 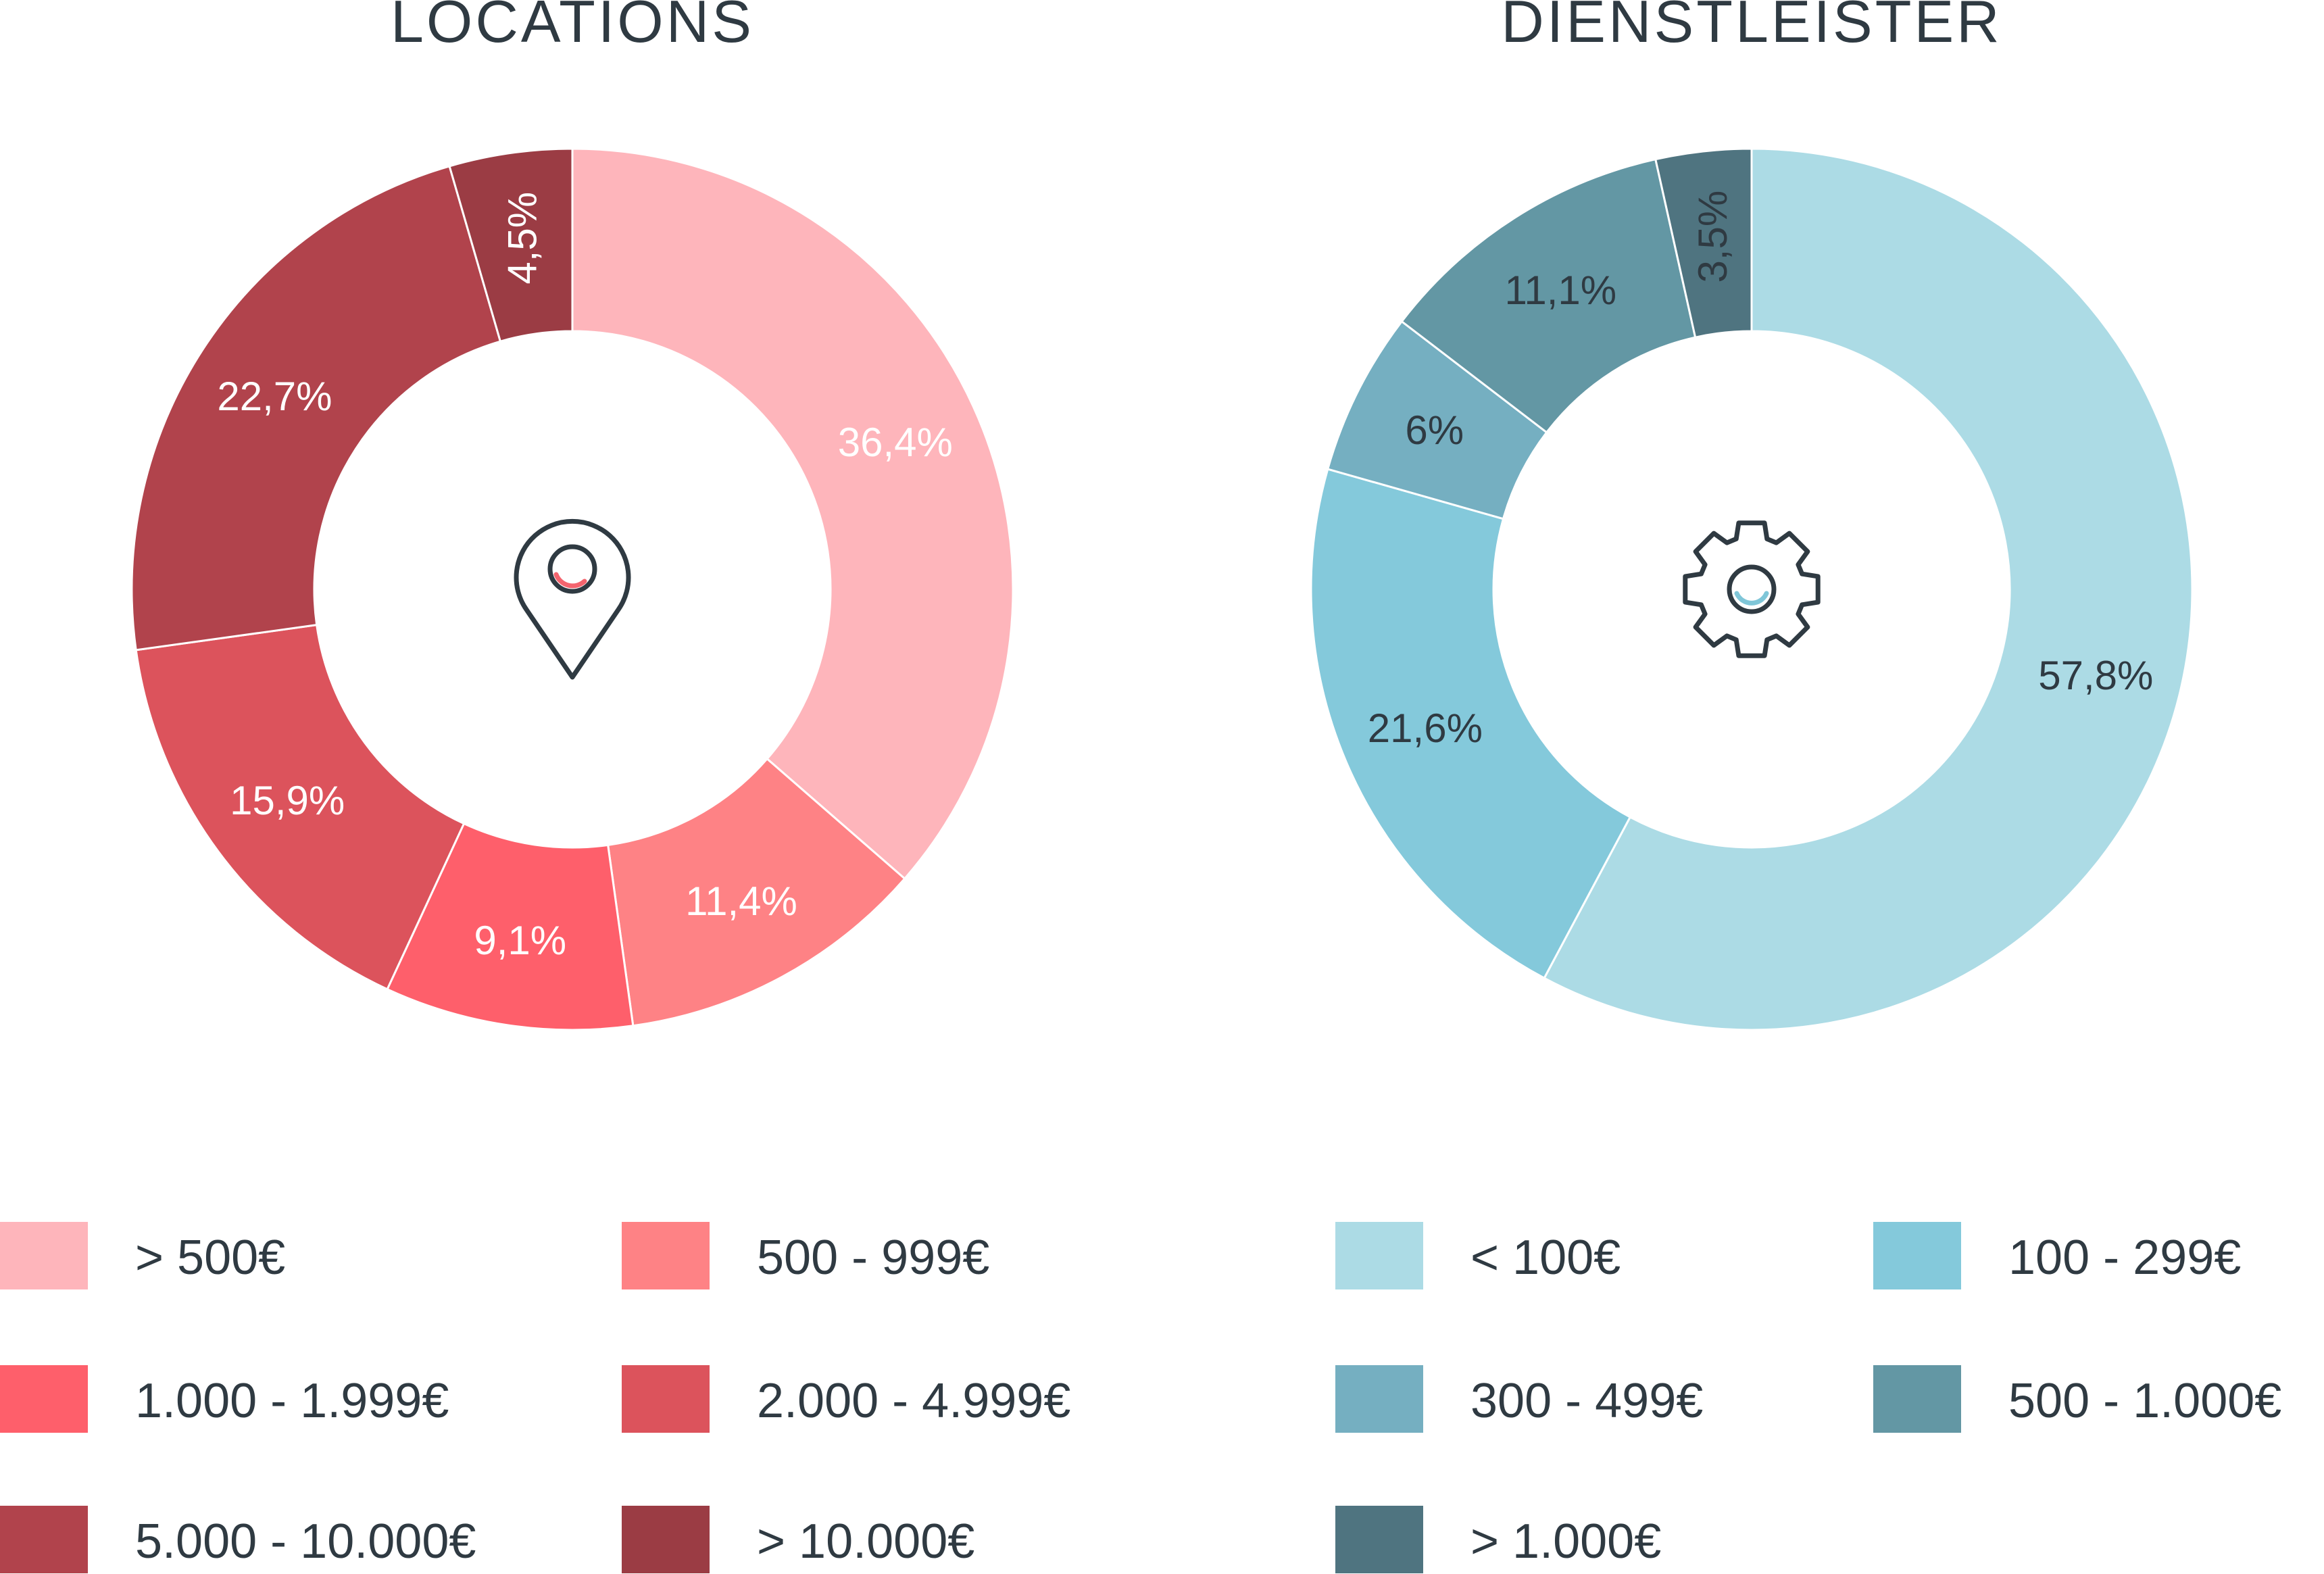 I want to click on legend-item: > 1.000€, so click(x=1498, y=1539).